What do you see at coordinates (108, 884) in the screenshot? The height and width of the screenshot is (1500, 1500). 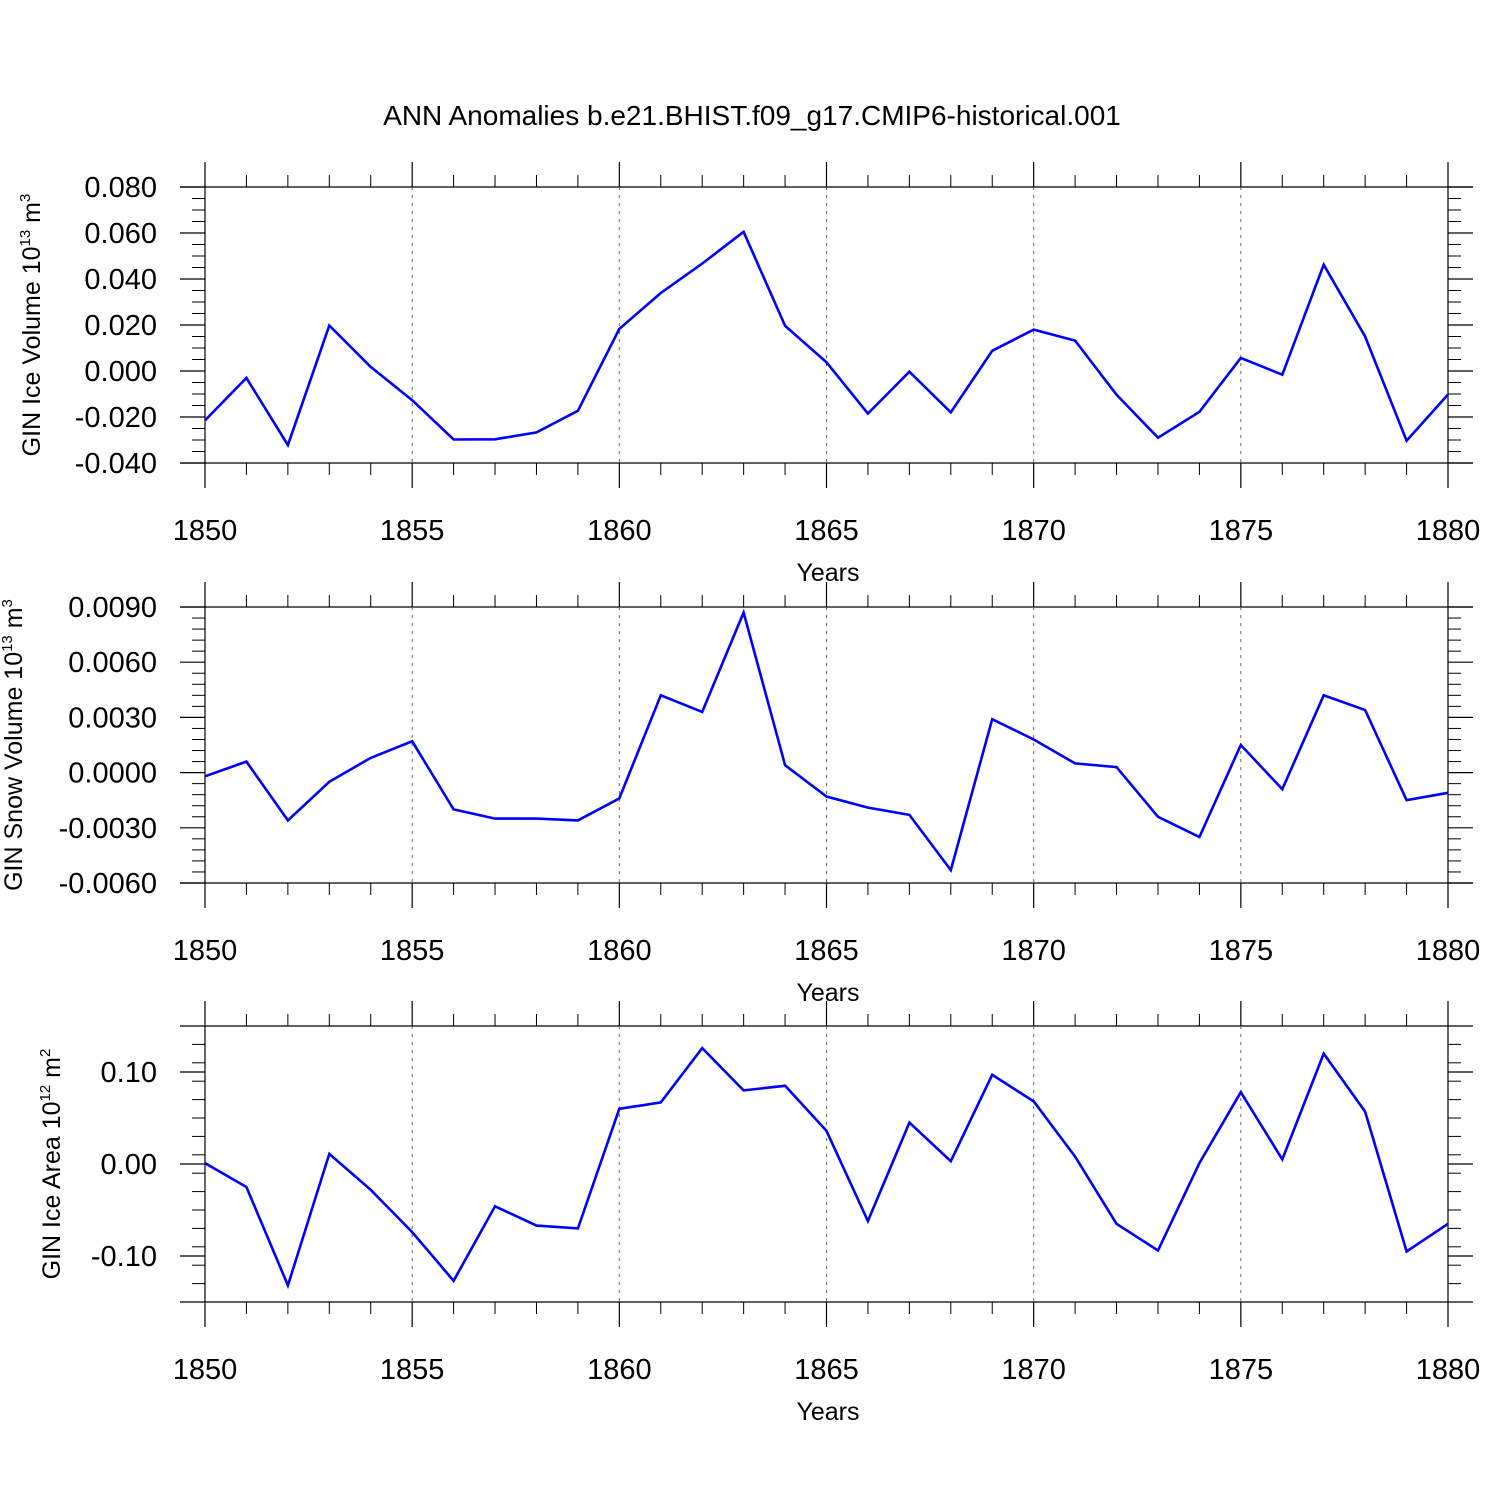 I see `y-tick-label: -0.0060` at bounding box center [108, 884].